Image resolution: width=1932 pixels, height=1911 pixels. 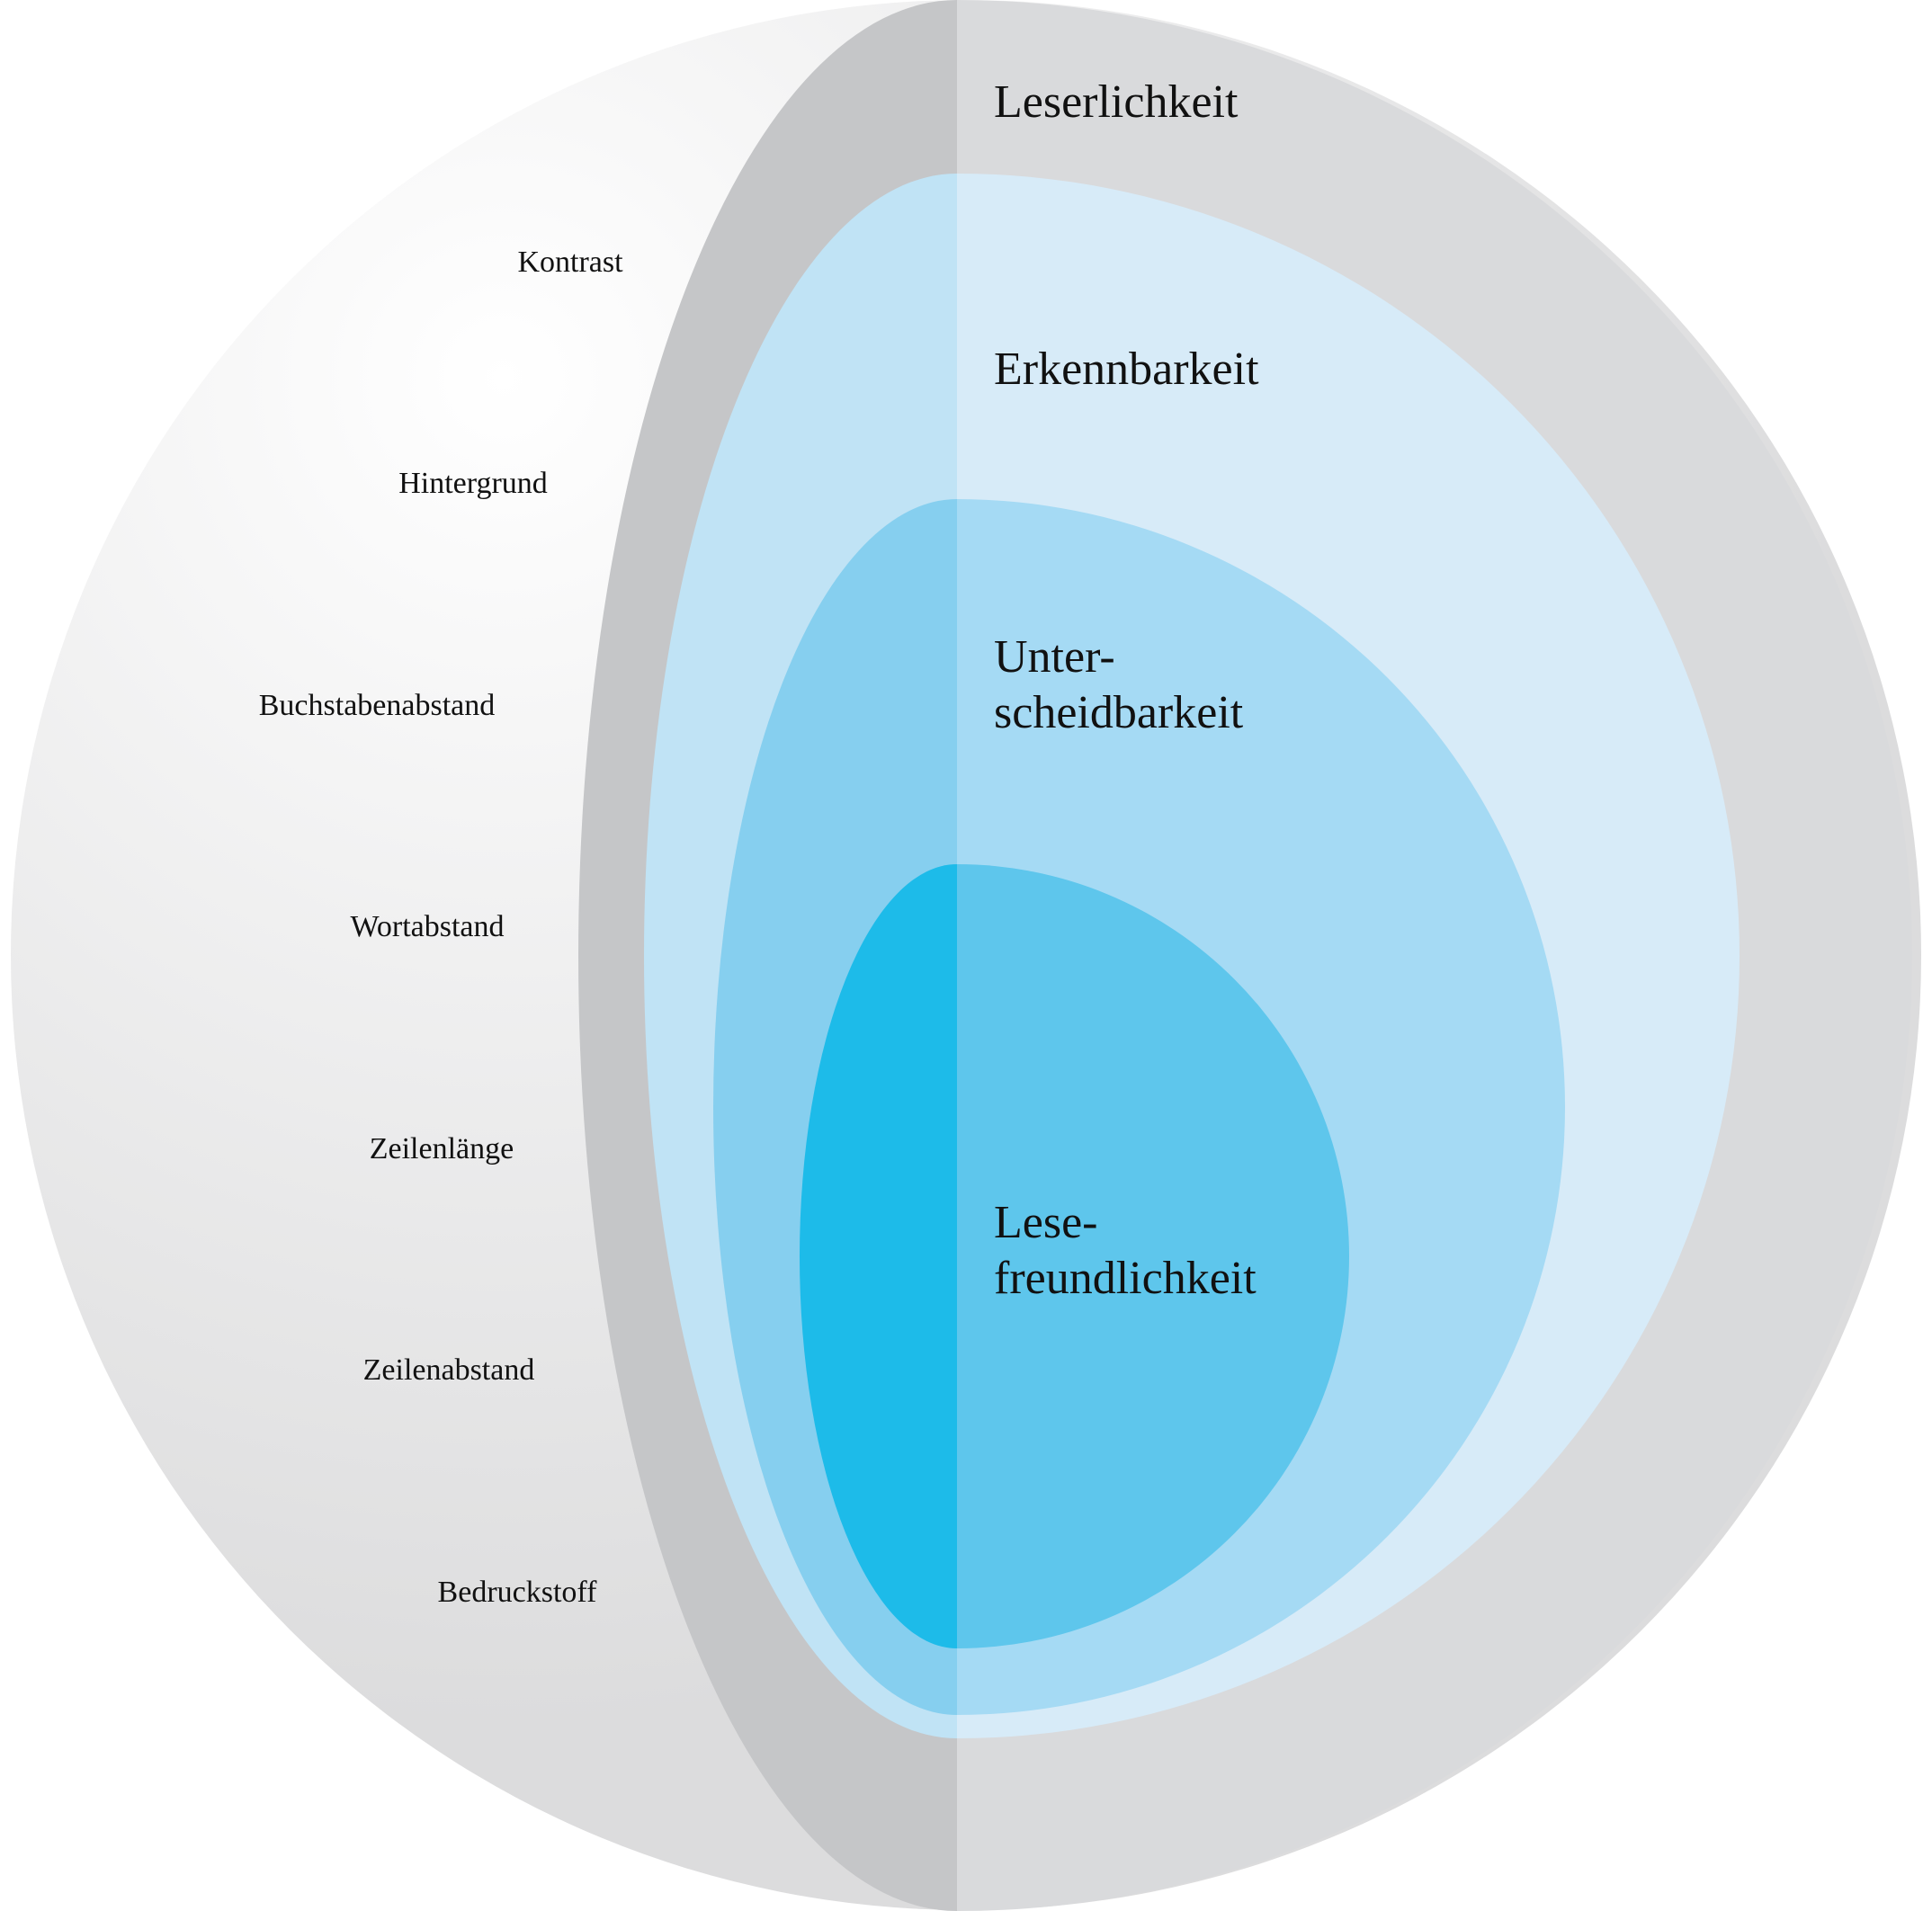 I want to click on layer-label-unterscheidbarkeit-line1: Unter-, so click(x=1054, y=657).